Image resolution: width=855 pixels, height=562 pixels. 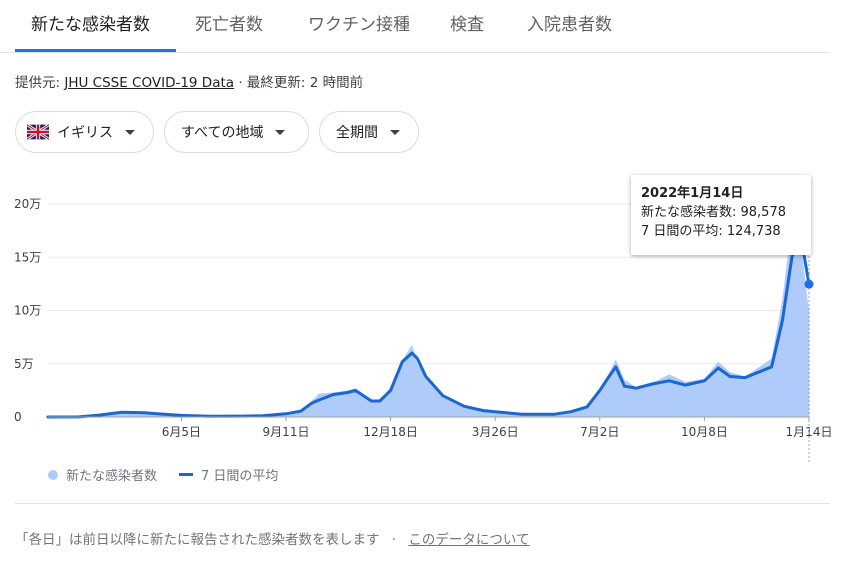 What do you see at coordinates (18, 417) in the screenshot?
I see `y-tick-label: 0` at bounding box center [18, 417].